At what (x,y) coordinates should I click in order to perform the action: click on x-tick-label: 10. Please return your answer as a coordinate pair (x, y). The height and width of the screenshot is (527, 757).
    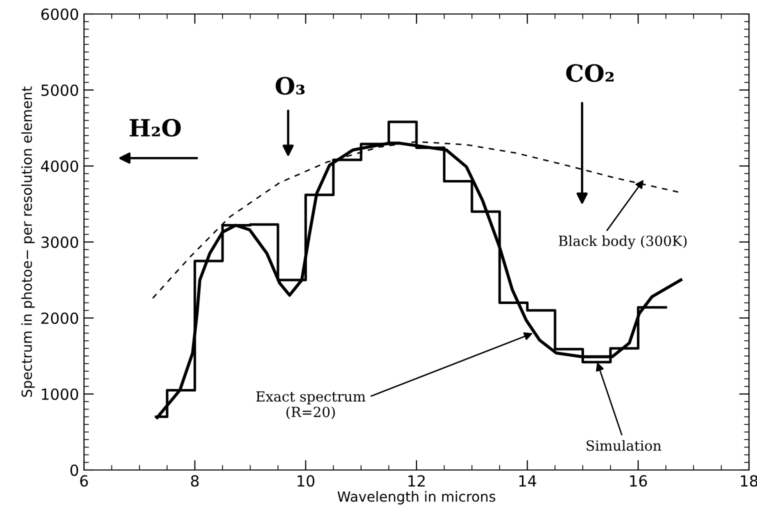
    Looking at the image, I should click on (306, 481).